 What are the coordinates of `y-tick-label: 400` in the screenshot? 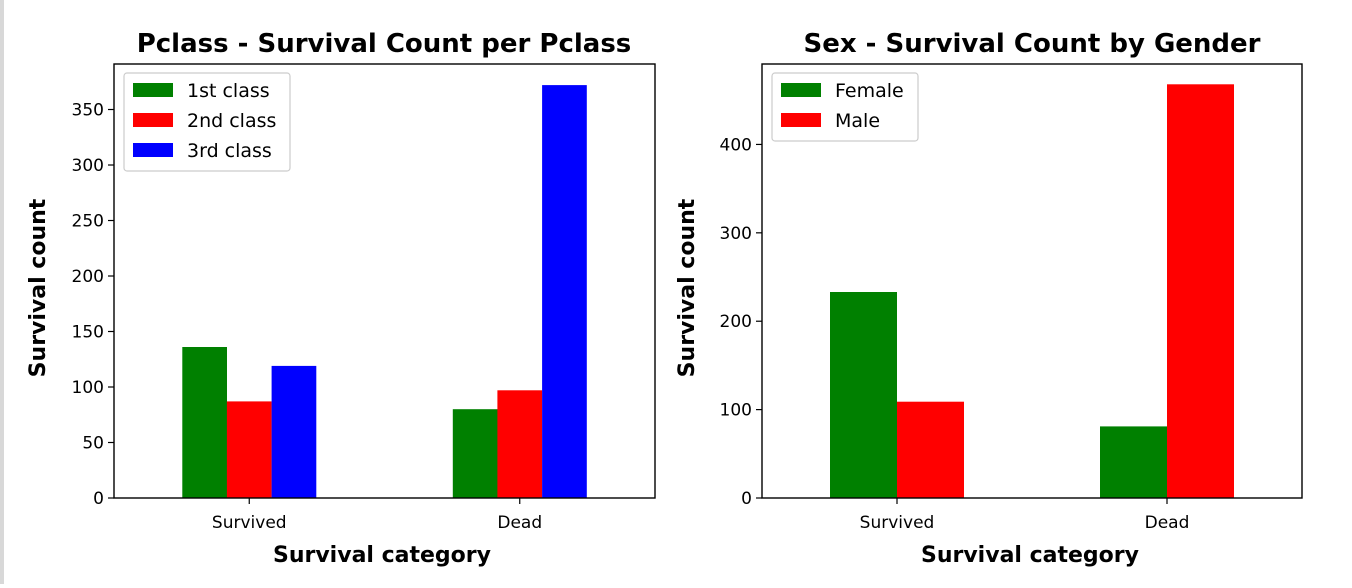 It's located at (736, 145).